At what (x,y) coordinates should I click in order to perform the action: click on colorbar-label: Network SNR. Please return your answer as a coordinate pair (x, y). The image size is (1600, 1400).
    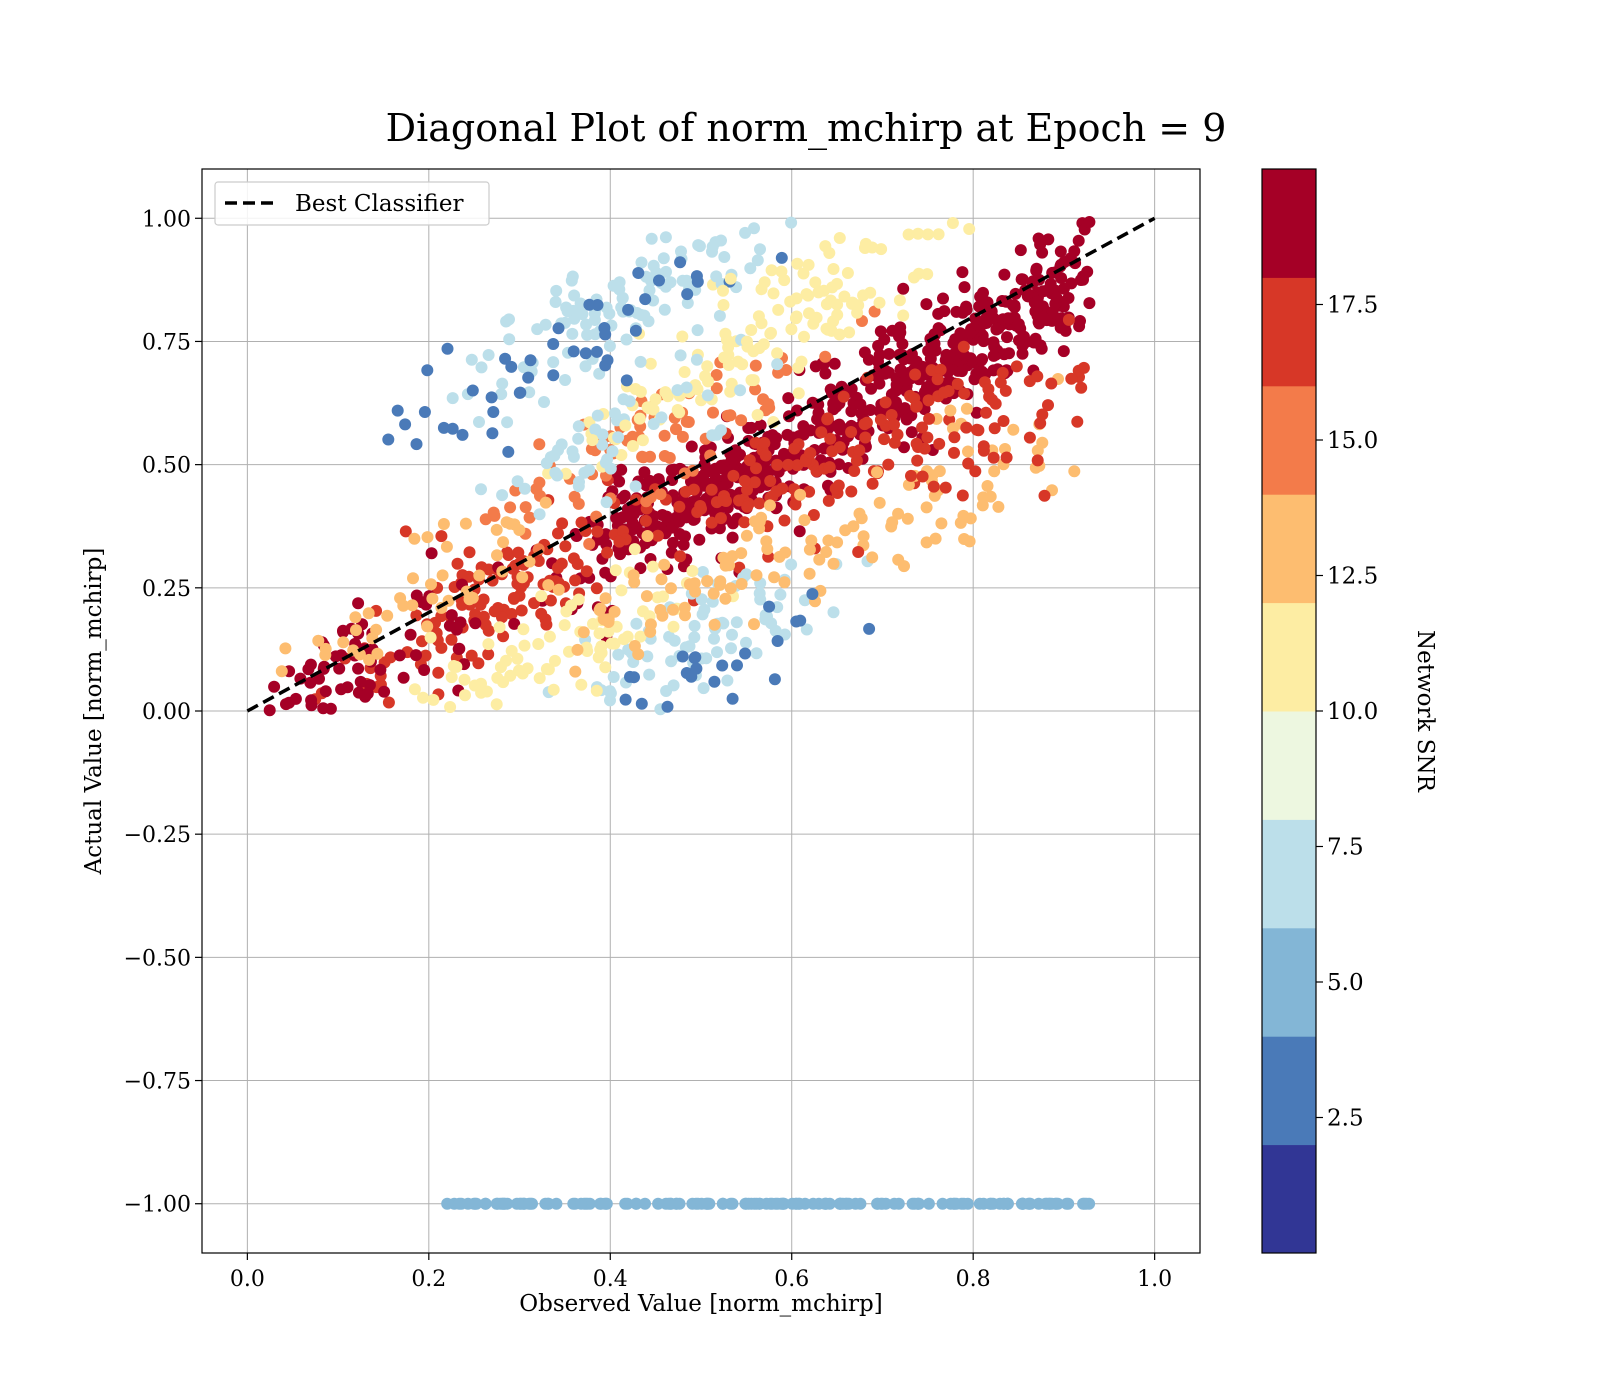
    Looking at the image, I should click on (1425, 711).